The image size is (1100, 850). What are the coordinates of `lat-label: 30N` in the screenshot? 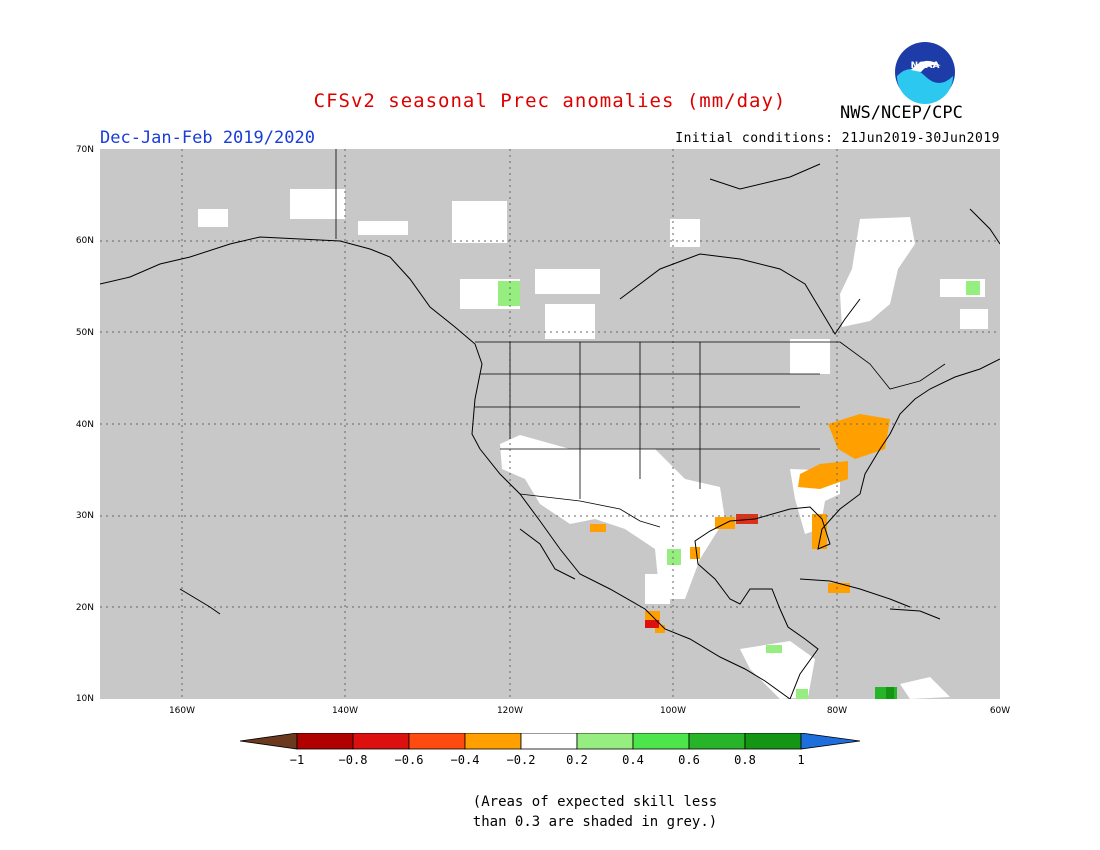 It's located at (84, 516).